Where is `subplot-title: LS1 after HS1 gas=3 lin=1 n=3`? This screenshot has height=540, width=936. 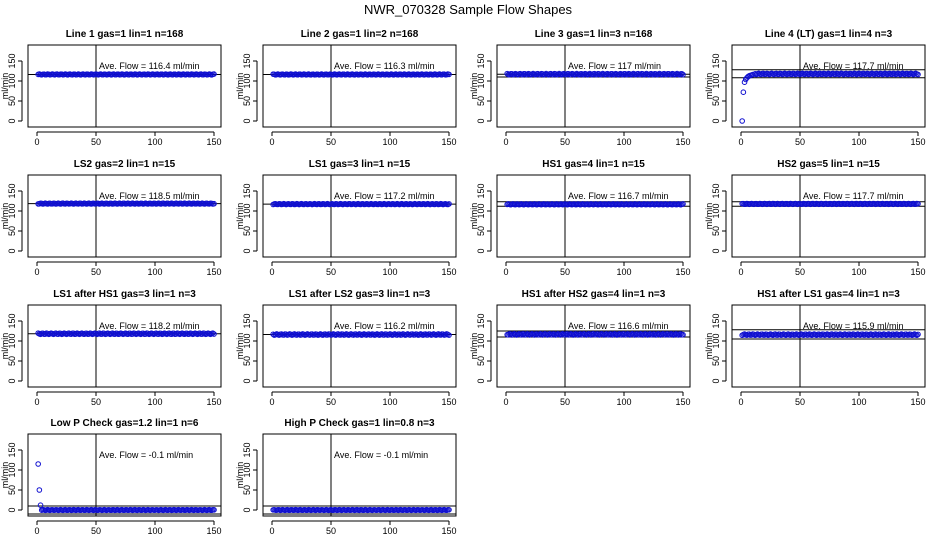
subplot-title: LS1 after HS1 gas=3 lin=1 n=3 is located at coordinates (124, 294).